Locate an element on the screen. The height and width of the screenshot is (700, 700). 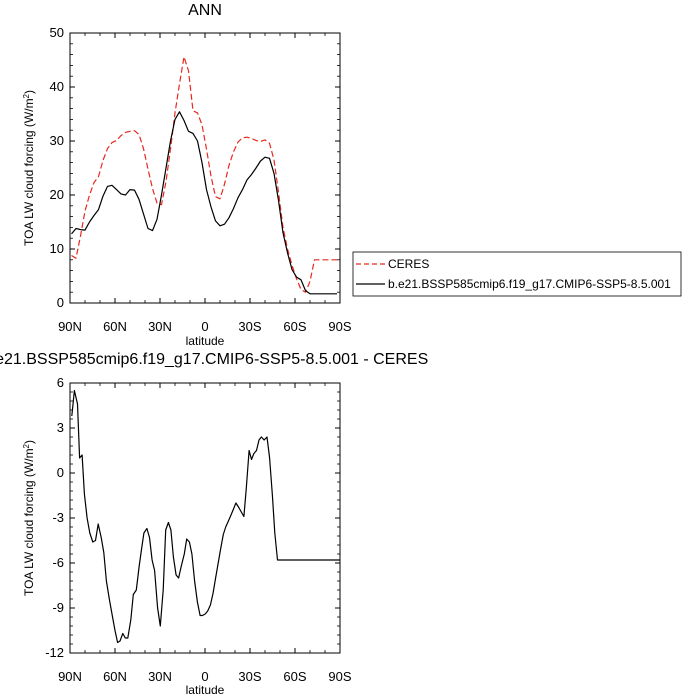
top-x-tick-label: 30S is located at coordinates (249, 326).